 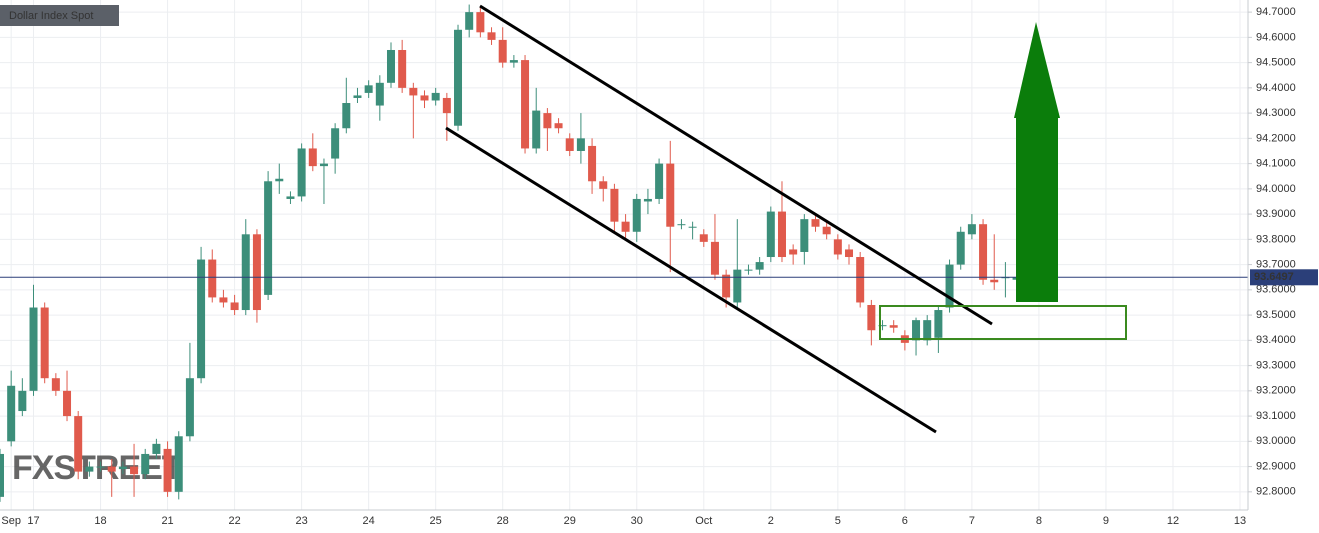 I want to click on support-box, so click(x=1003, y=322).